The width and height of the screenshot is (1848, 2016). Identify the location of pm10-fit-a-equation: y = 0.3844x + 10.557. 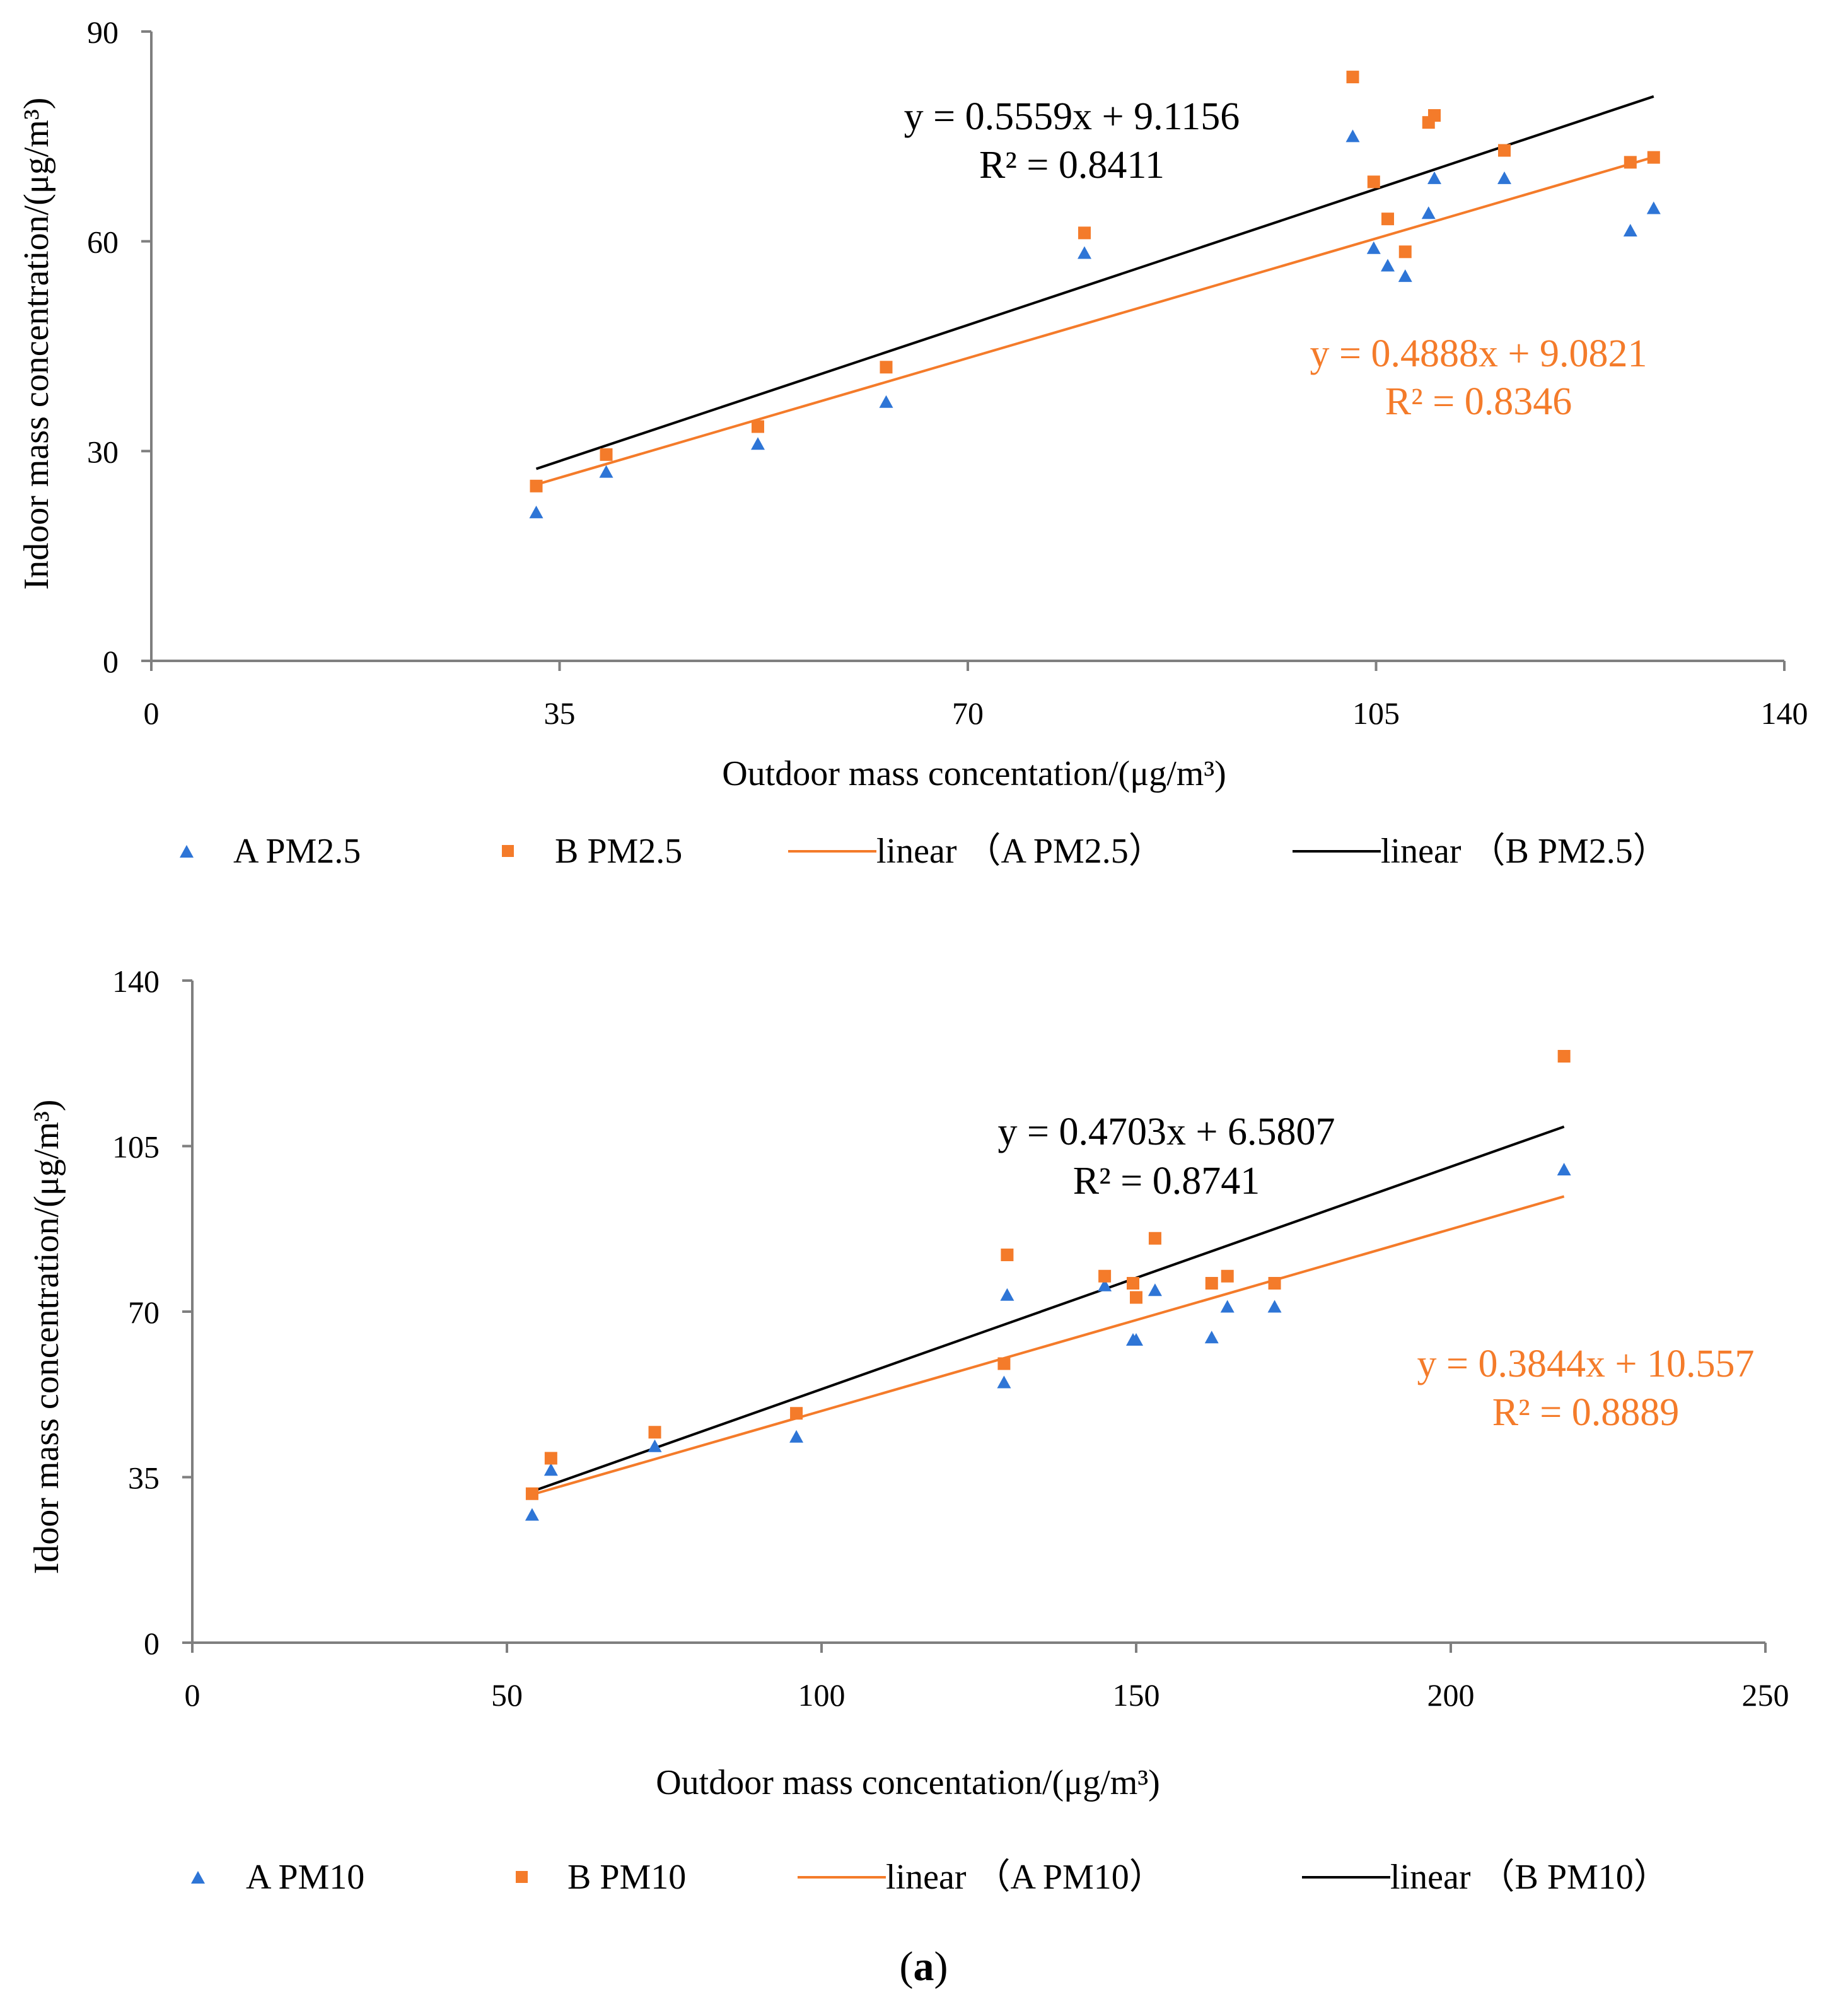
(1586, 1364).